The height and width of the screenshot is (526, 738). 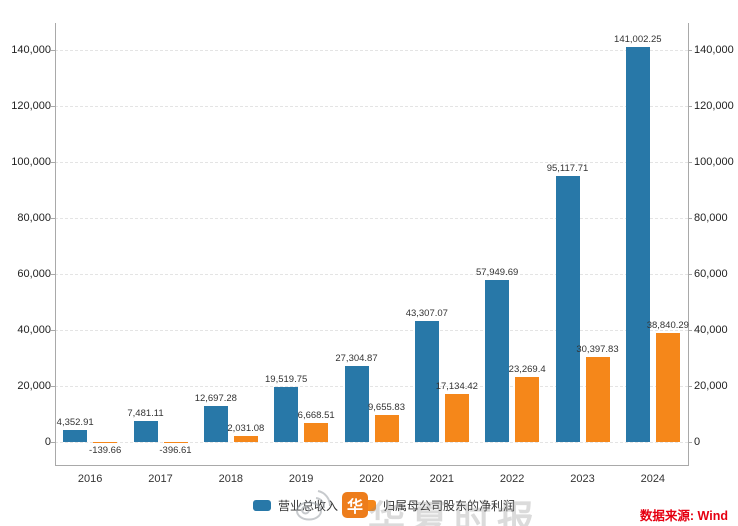 What do you see at coordinates (145, 414) in the screenshot?
I see `bar-value-label: 7,481.11` at bounding box center [145, 414].